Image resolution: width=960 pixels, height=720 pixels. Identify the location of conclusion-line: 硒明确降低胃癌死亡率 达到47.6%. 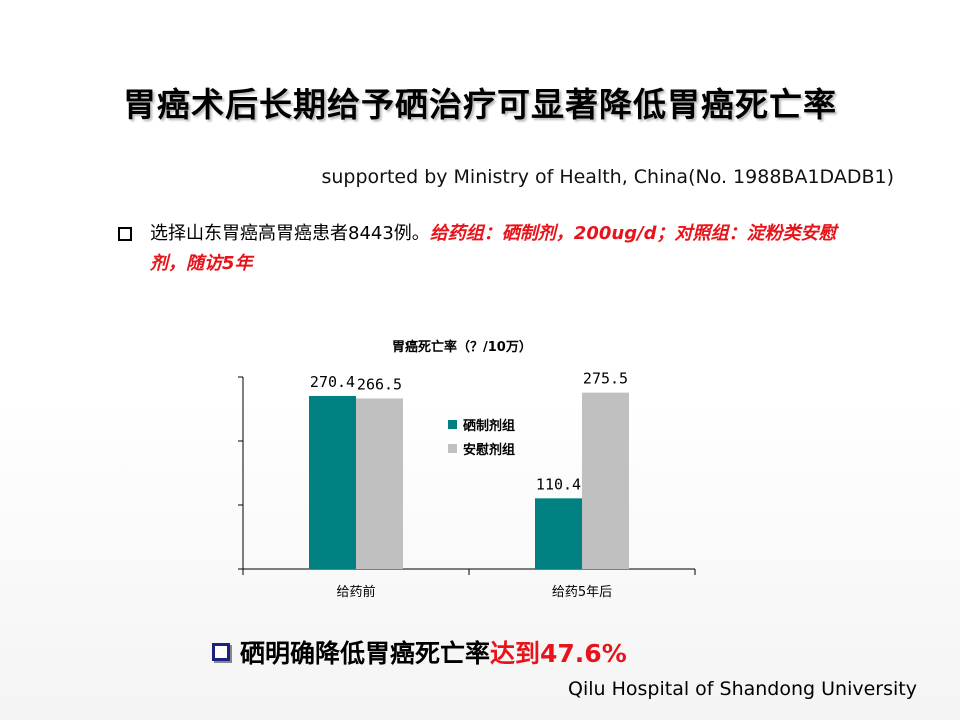
(419, 652).